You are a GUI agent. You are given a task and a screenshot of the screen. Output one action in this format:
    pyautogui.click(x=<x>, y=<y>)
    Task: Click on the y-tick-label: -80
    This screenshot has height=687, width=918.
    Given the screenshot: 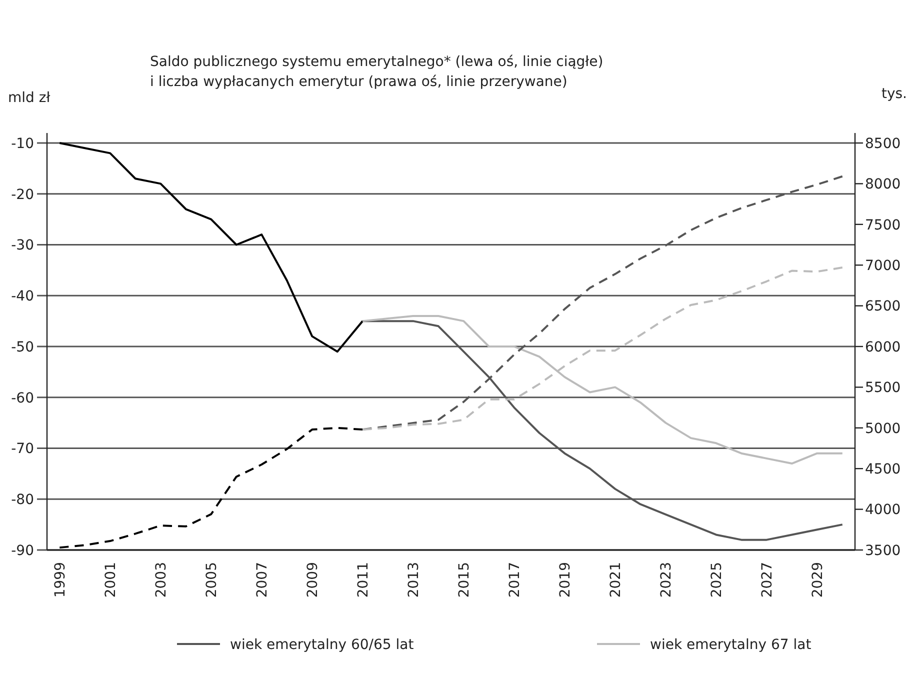 What is the action you would take?
    pyautogui.click(x=22, y=500)
    